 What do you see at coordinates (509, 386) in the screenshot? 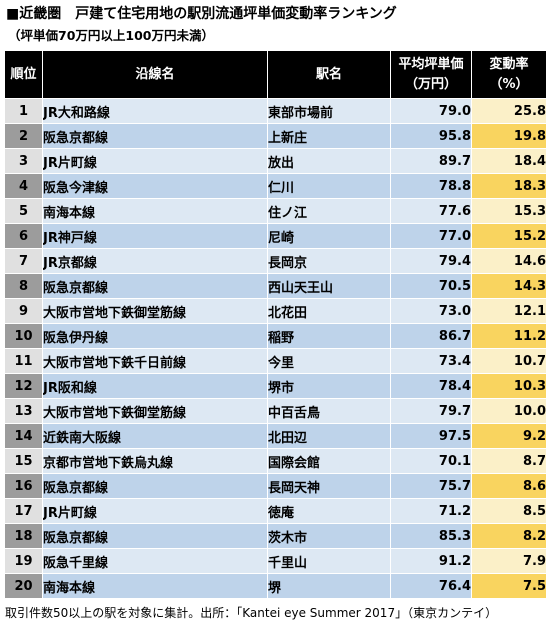
I see `change-rate-cell: 10.3` at bounding box center [509, 386].